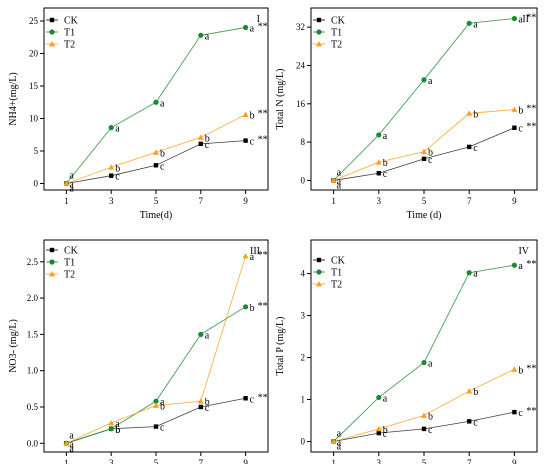  I want to click on y-tick-label: 0.0, so click(33, 443).